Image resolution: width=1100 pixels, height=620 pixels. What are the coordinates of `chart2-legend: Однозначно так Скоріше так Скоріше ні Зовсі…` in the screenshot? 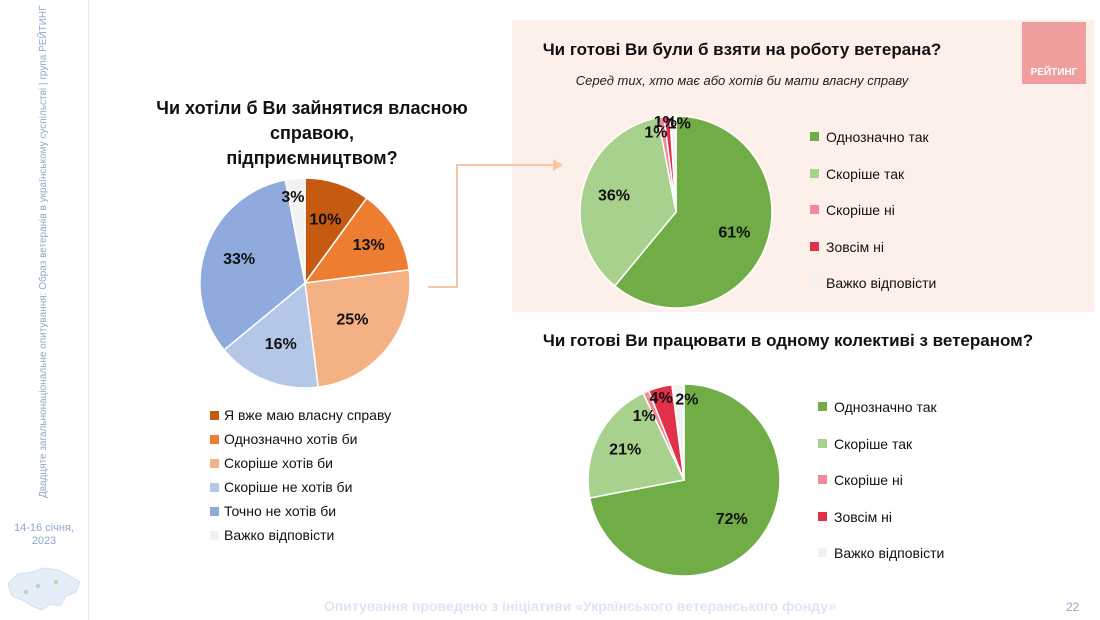 It's located at (873, 219).